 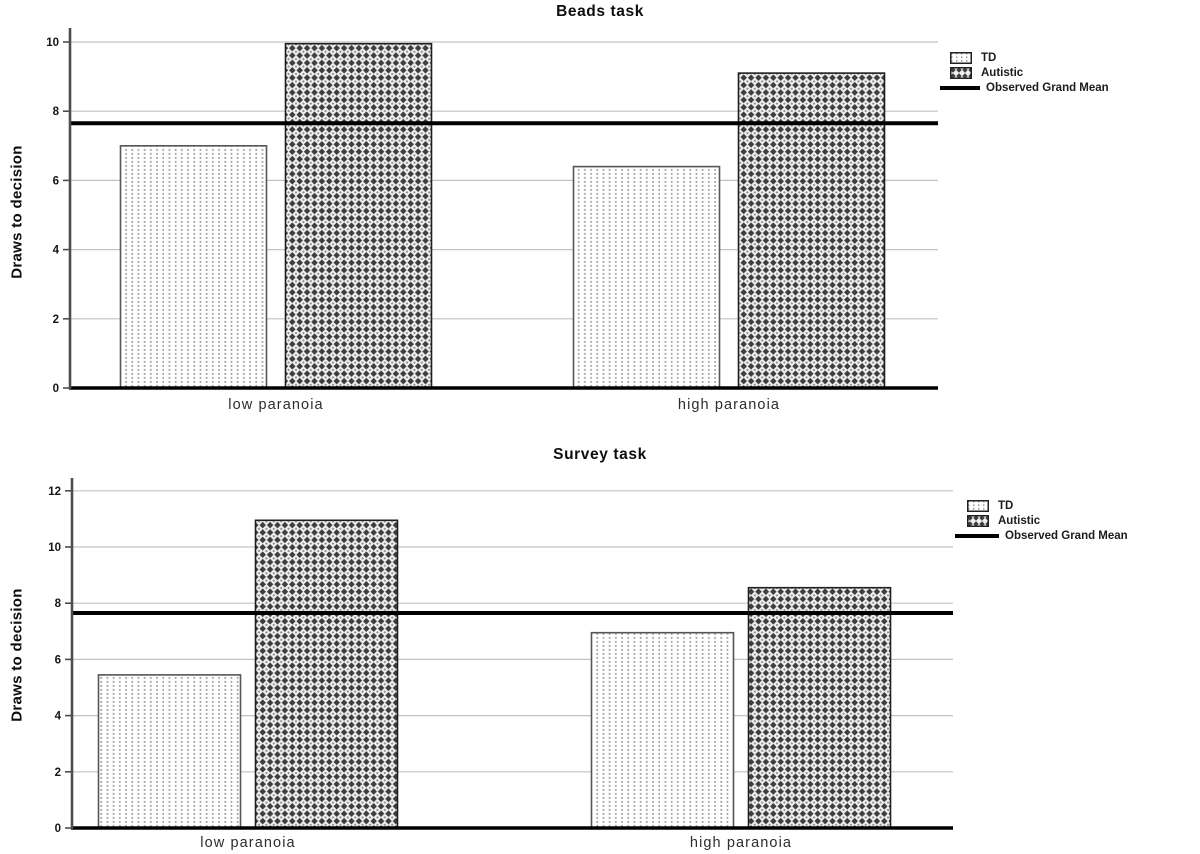 What do you see at coordinates (54, 492) in the screenshot?
I see `y-tick-label-12: 12` at bounding box center [54, 492].